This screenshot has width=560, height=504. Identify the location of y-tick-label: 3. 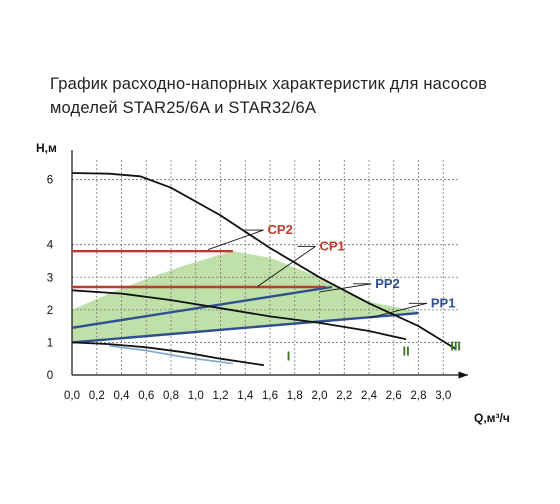
(50, 278).